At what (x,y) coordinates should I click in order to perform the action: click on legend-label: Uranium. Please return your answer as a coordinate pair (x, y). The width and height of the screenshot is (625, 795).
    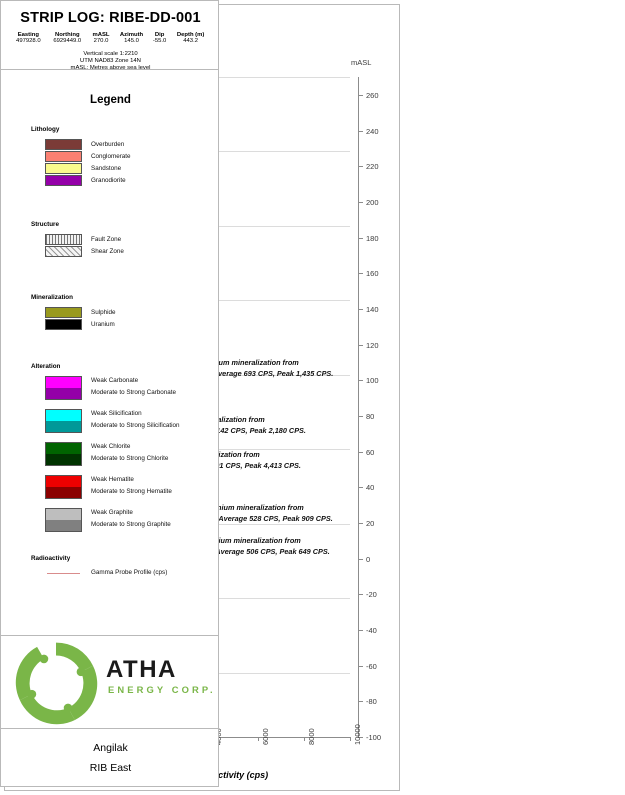
    Looking at the image, I should click on (103, 324).